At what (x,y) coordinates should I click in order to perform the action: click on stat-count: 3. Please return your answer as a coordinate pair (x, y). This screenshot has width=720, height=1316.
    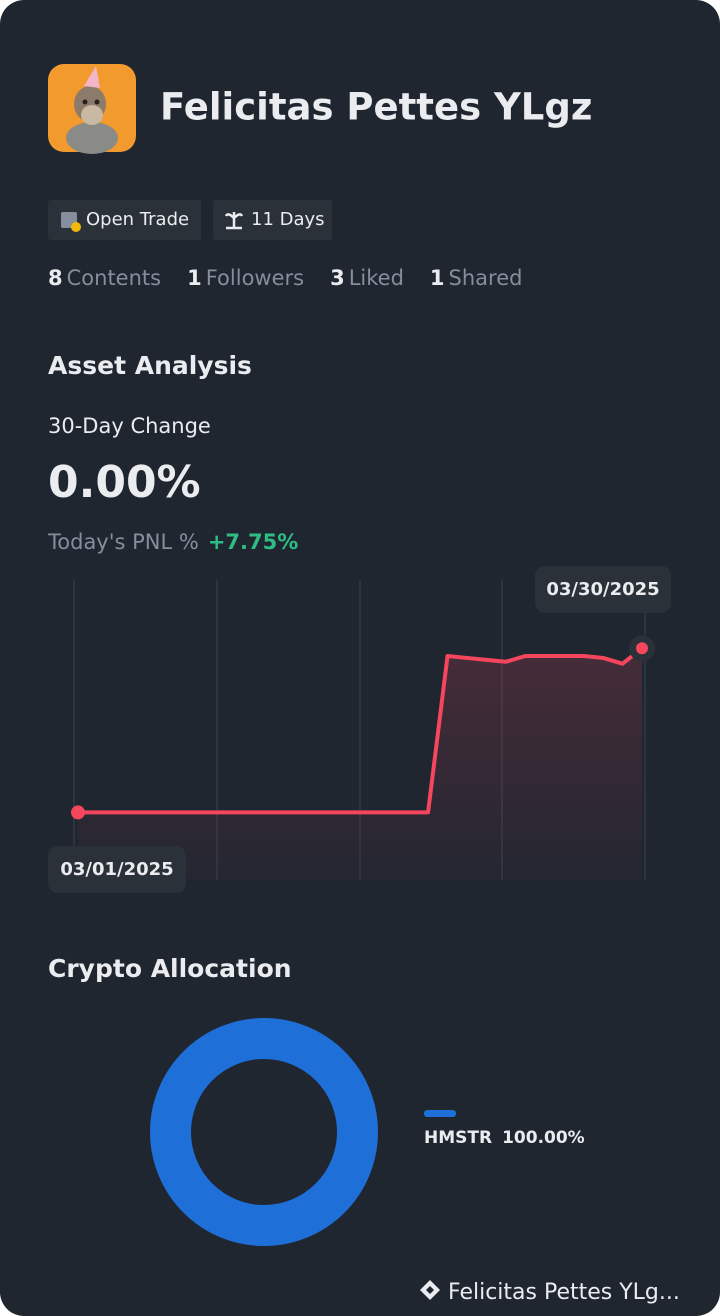
    Looking at the image, I should click on (337, 278).